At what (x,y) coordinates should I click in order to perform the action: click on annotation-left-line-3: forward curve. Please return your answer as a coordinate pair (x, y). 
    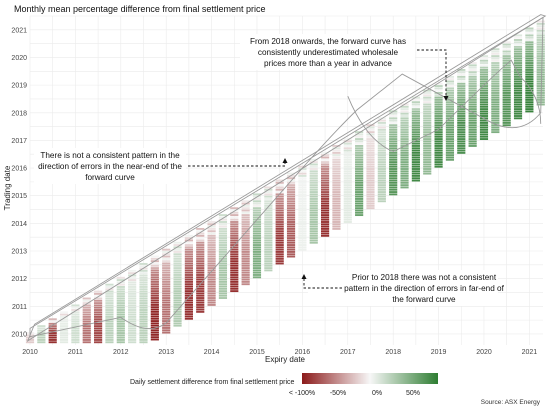
    Looking at the image, I should click on (110, 177).